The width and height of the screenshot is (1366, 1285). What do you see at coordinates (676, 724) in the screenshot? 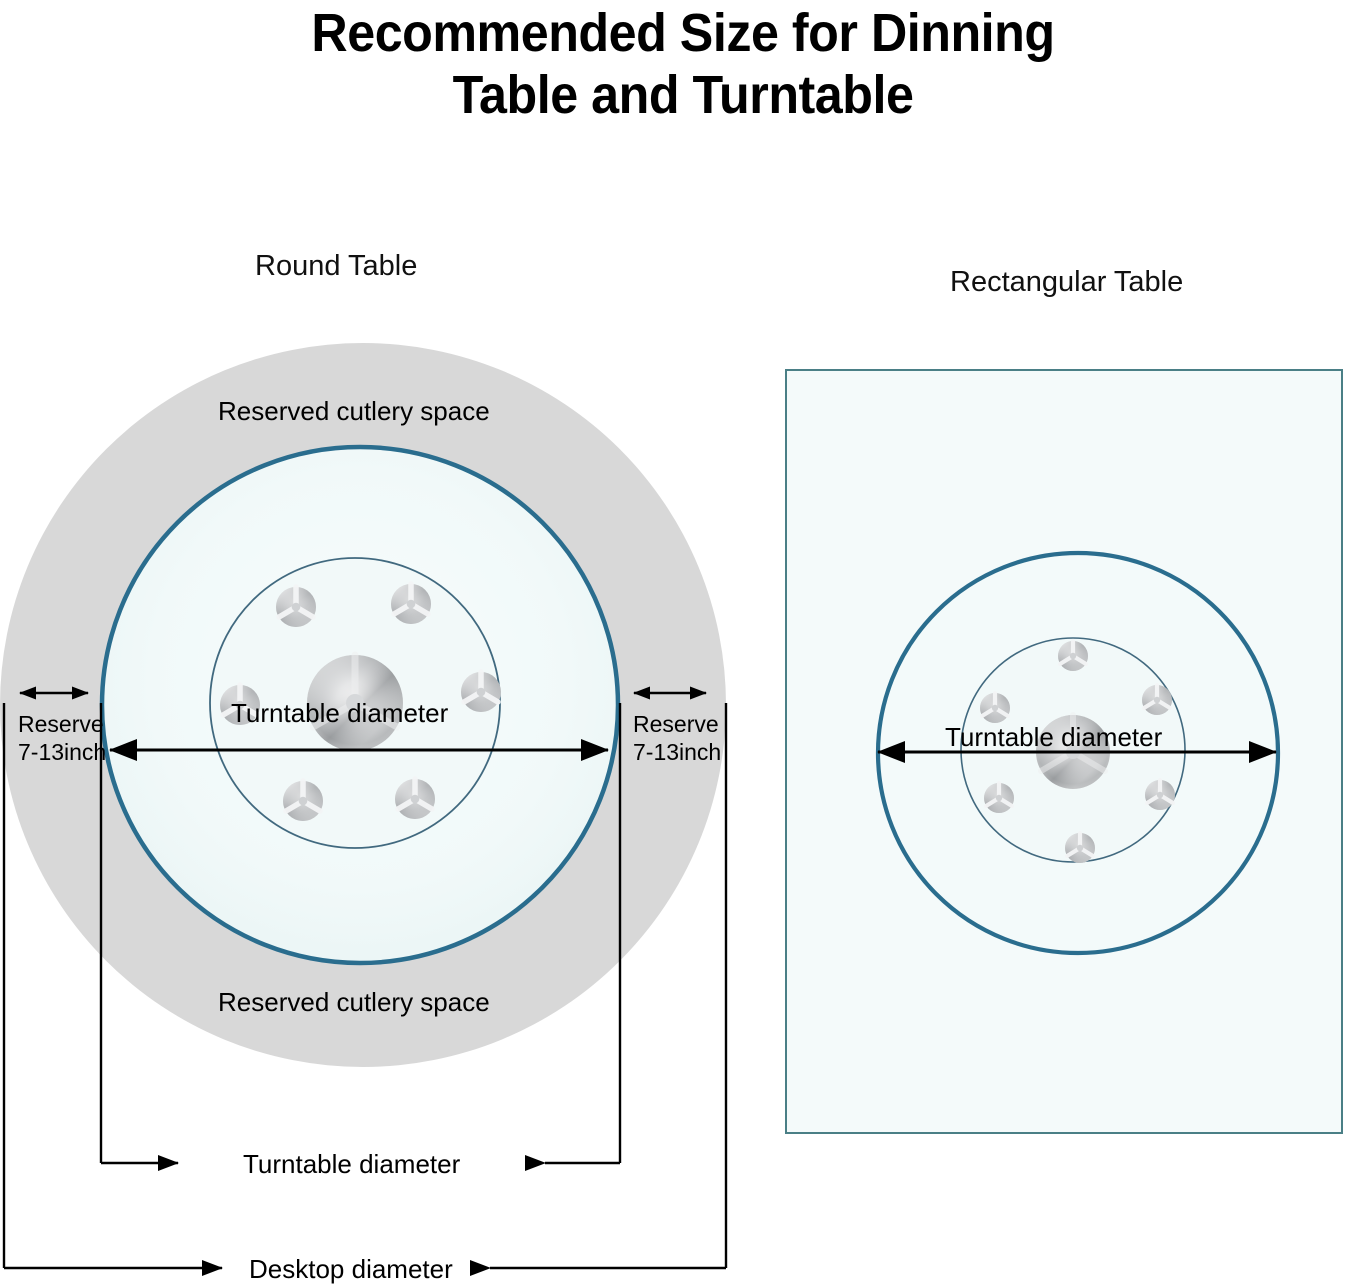
I see `reserve-right-label-line1: Reserve` at bounding box center [676, 724].